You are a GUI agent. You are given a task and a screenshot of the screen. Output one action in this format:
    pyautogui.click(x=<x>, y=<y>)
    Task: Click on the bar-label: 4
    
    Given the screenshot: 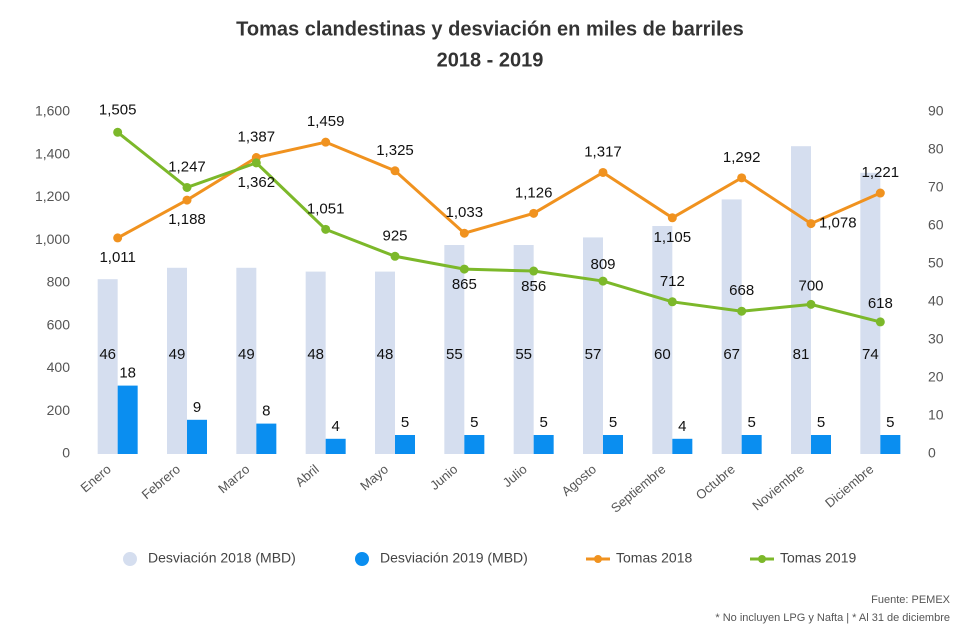 What is the action you would take?
    pyautogui.click(x=335, y=426)
    